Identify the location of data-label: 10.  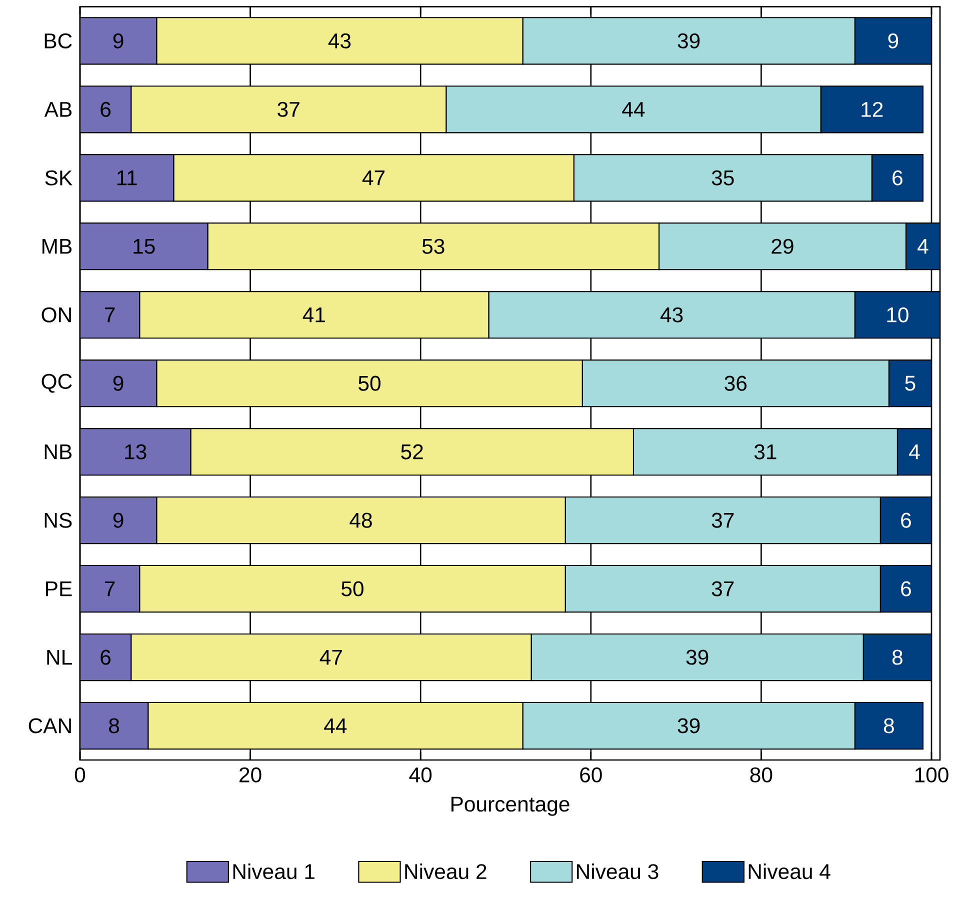
(897, 314).